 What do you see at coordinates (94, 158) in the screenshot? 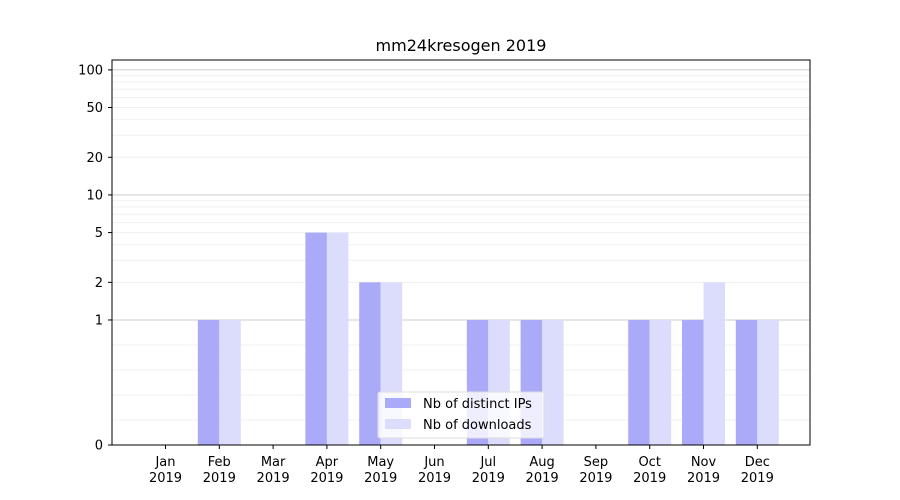
I see `y-tick-label: 20` at bounding box center [94, 158].